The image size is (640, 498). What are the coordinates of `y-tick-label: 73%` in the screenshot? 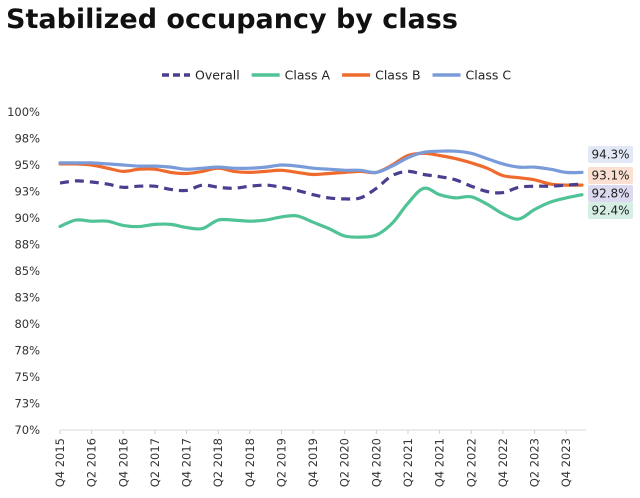 It's located at (27, 404).